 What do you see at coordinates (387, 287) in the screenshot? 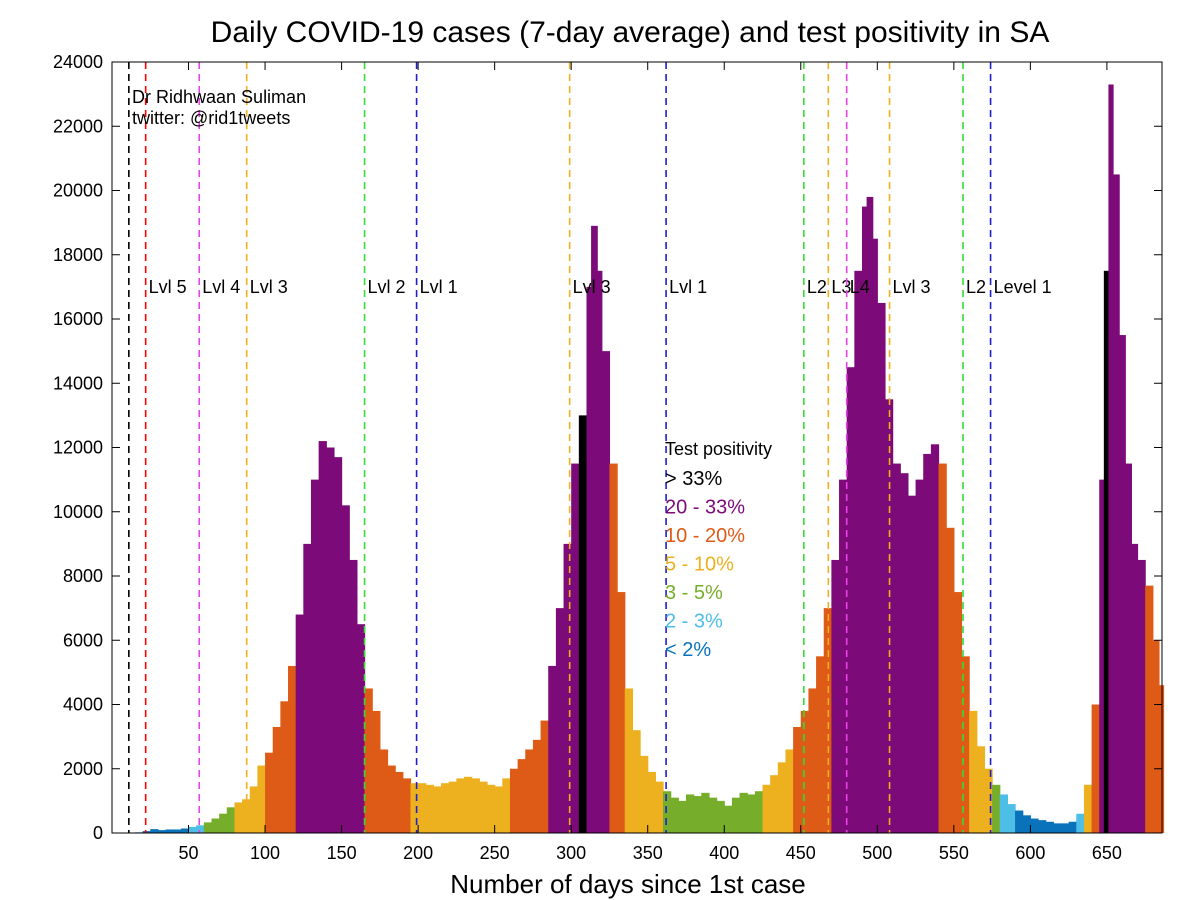
I see `level-label-4: Lvl 2` at bounding box center [387, 287].